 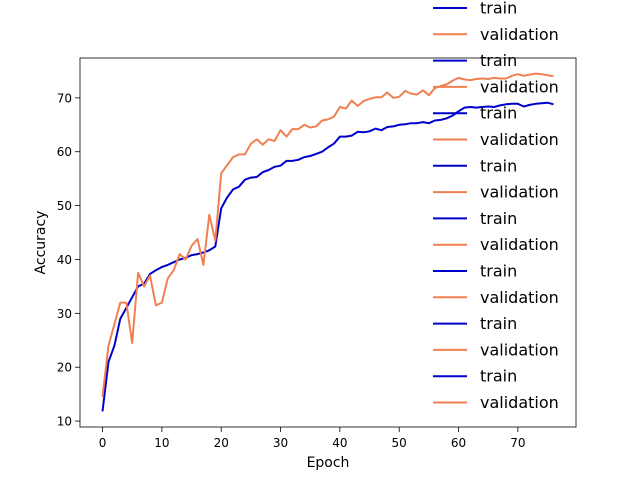 What do you see at coordinates (328, 463) in the screenshot?
I see `x-axis-label: Epoch` at bounding box center [328, 463].